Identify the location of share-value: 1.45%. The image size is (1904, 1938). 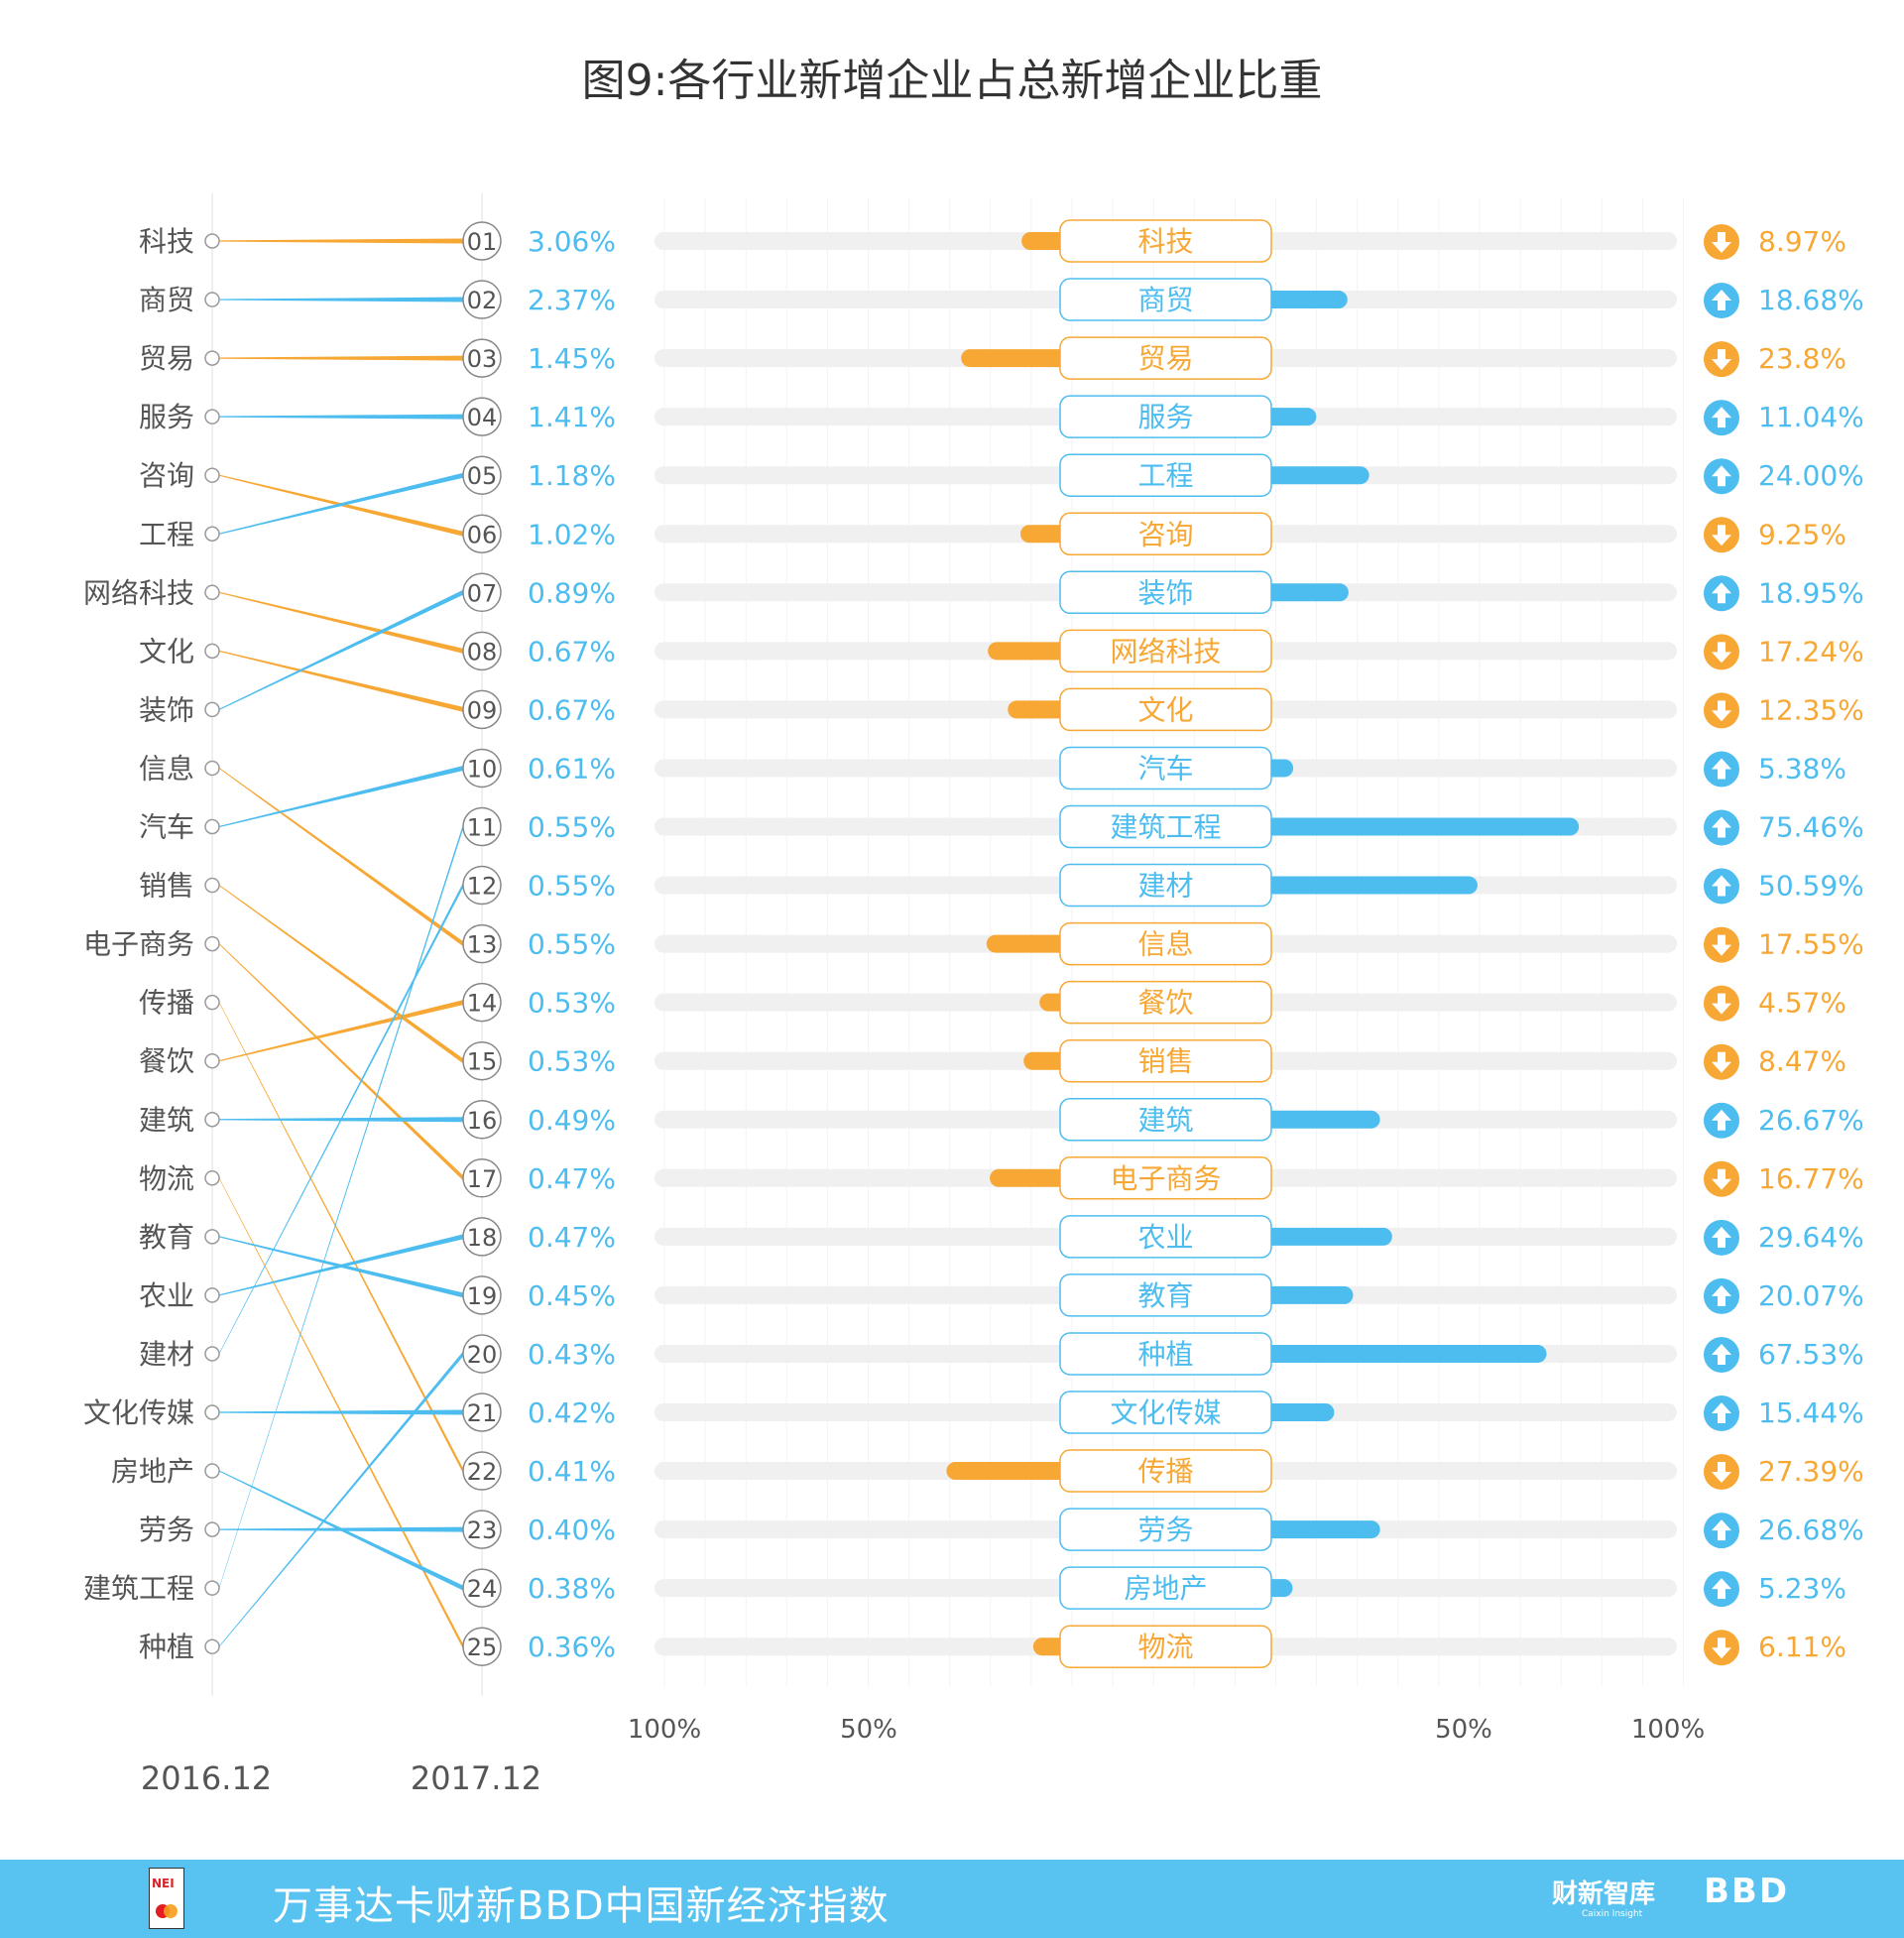
(572, 358).